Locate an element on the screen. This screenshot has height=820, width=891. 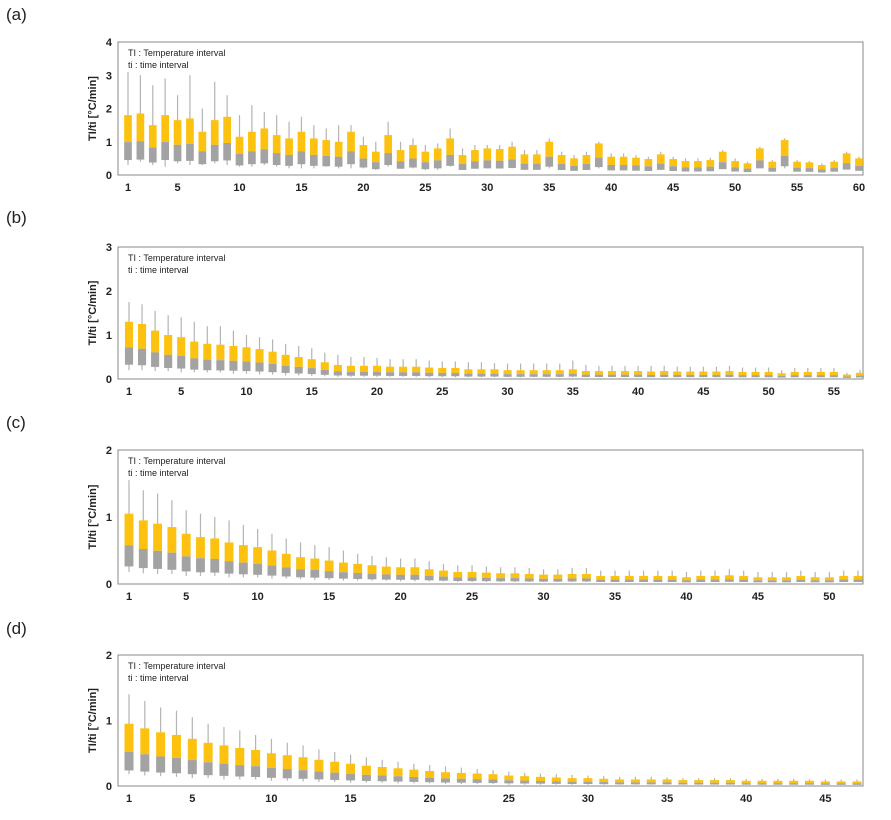
y-tick-label: 2 is located at coordinates (109, 451).